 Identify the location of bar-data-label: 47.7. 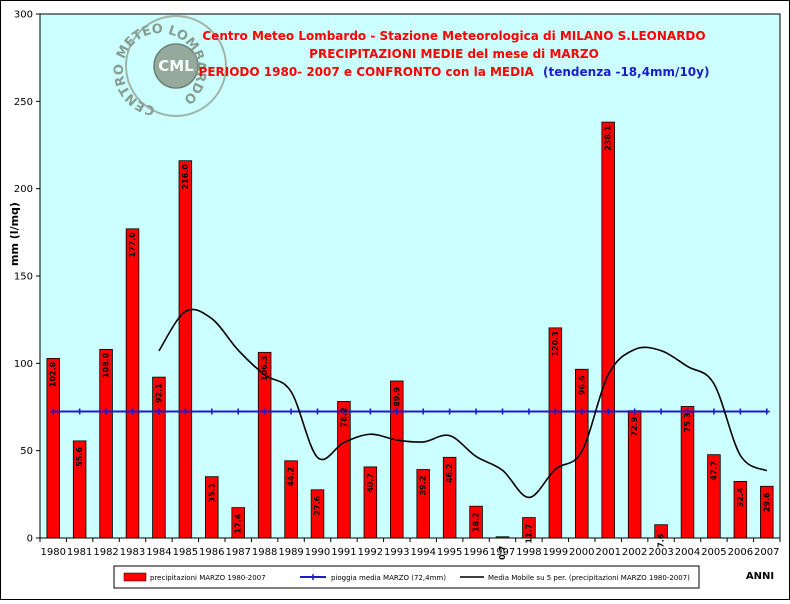
(713, 471).